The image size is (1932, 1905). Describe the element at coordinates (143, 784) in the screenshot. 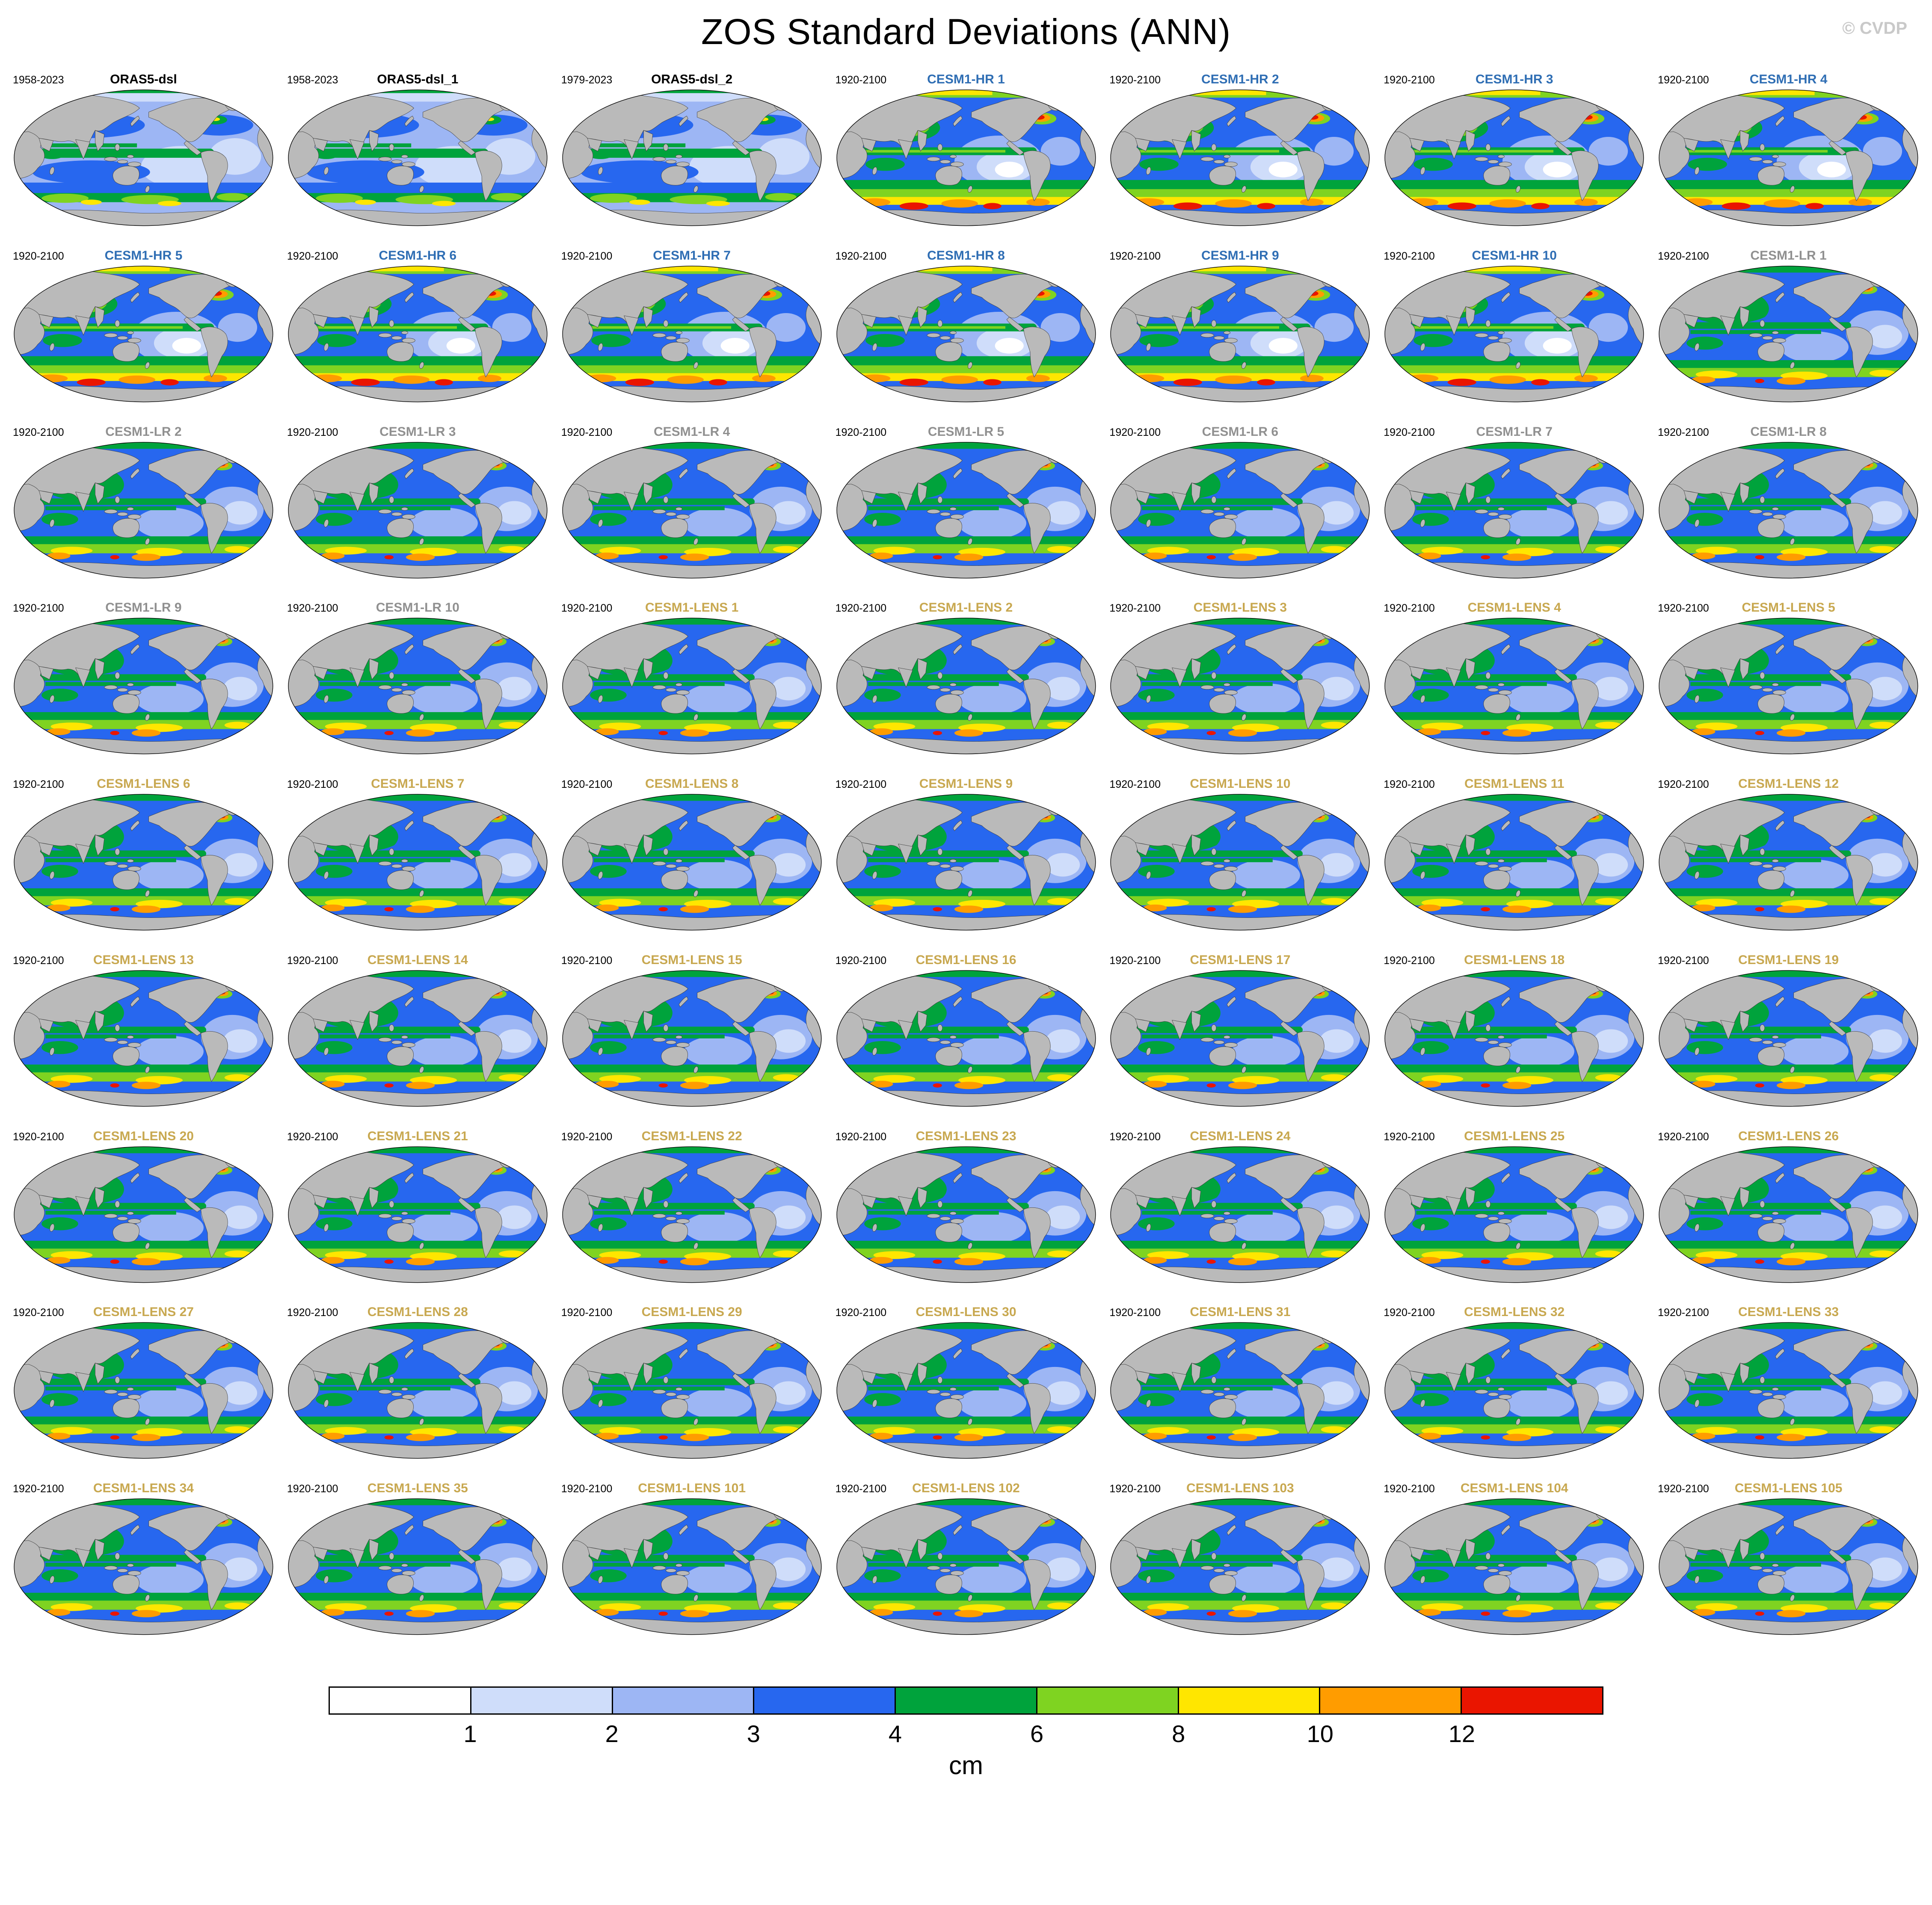

I see `panel-header: 1920-2100 CESM1-LENS 6` at that location.